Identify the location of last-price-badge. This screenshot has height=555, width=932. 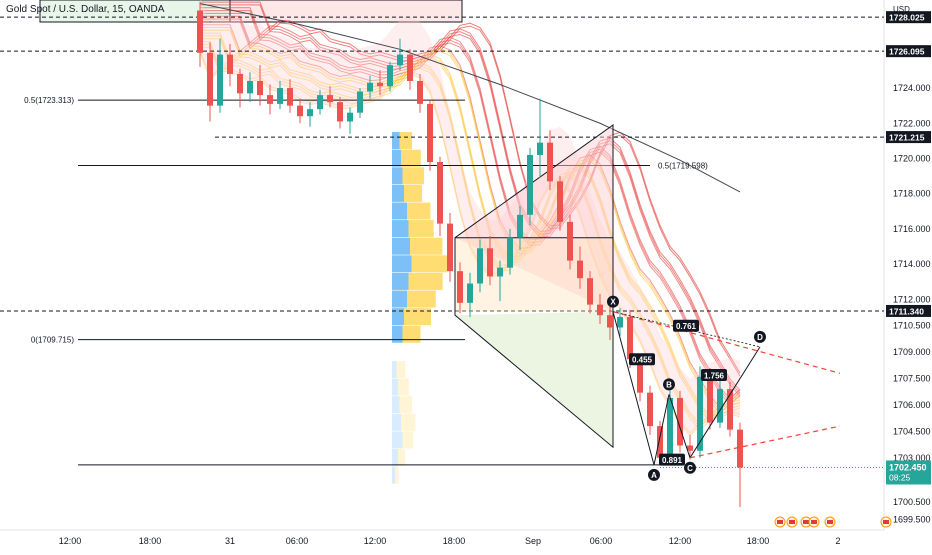
(908, 472).